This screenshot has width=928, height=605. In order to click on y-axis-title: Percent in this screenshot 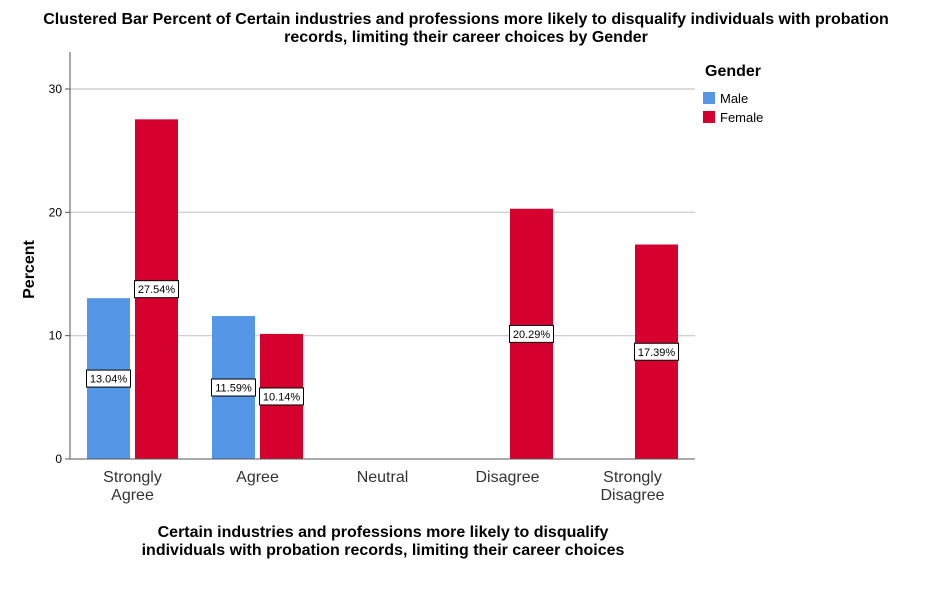, I will do `click(29, 268)`.